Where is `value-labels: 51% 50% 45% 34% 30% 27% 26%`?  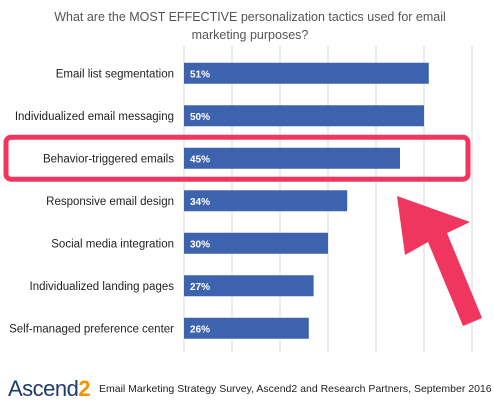
value-labels: 51% 50% 45% 34% 30% 27% 26% is located at coordinates (200, 202).